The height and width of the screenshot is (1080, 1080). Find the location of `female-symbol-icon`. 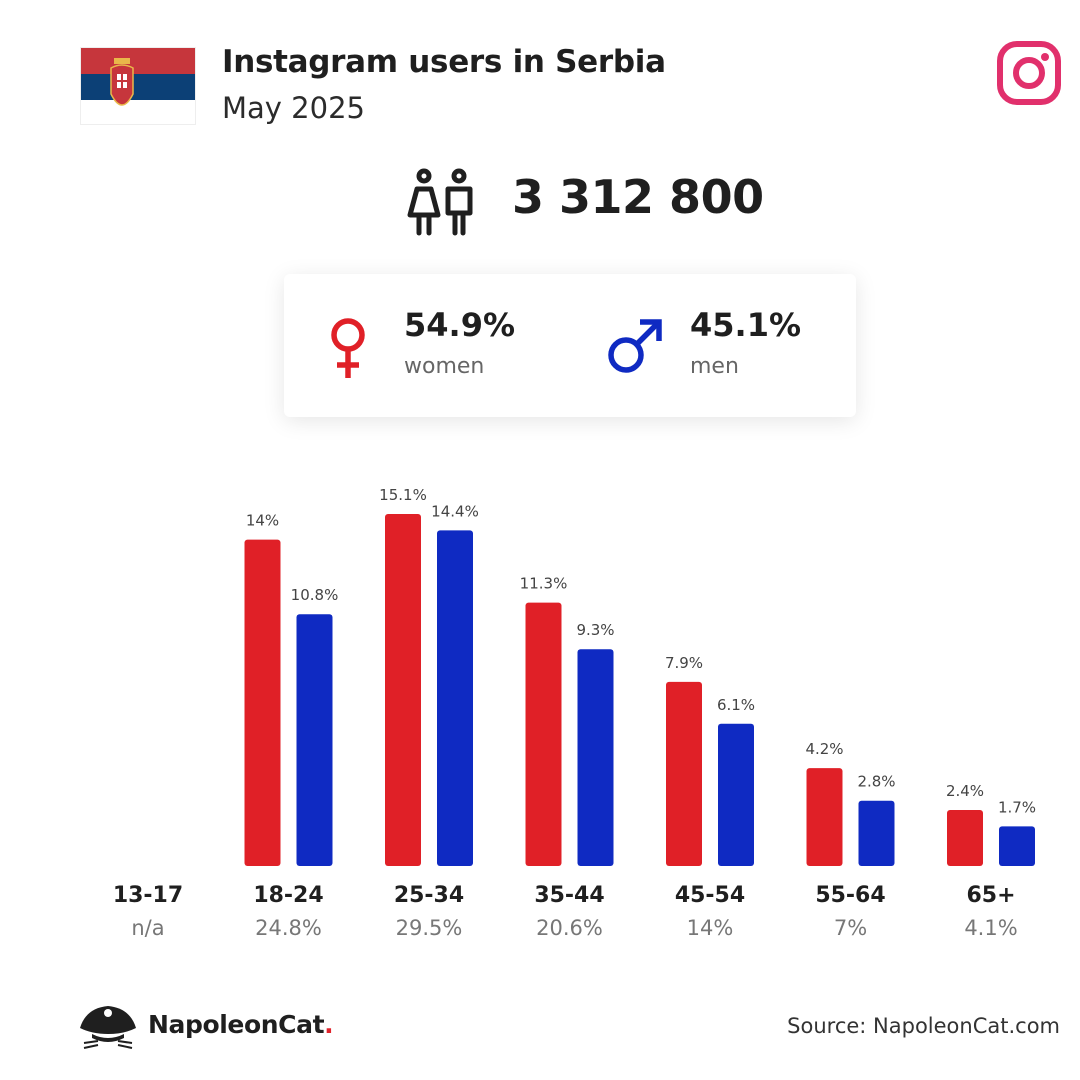

female-symbol-icon is located at coordinates (348, 348).